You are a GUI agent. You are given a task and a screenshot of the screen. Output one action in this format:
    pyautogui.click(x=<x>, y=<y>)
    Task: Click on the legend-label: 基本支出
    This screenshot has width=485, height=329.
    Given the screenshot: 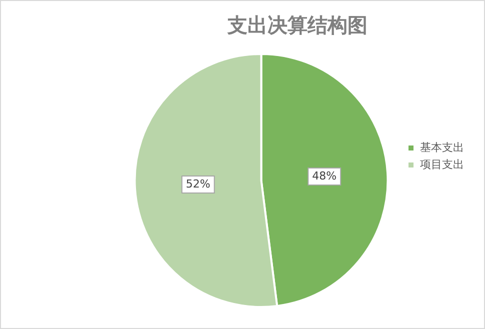 What is the action you would take?
    pyautogui.click(x=442, y=147)
    